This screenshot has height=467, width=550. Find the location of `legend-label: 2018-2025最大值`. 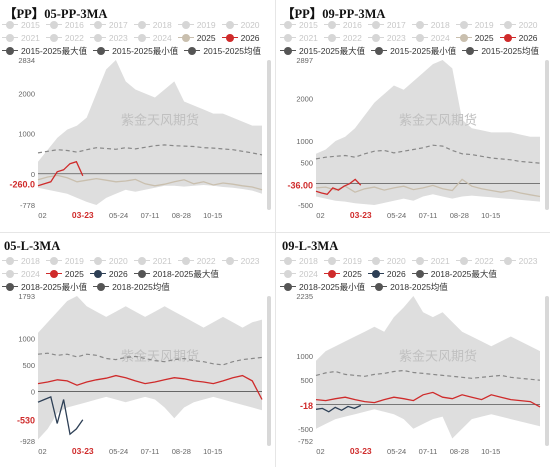

legend-label: 2018-2025最大值 is located at coordinates (463, 273).